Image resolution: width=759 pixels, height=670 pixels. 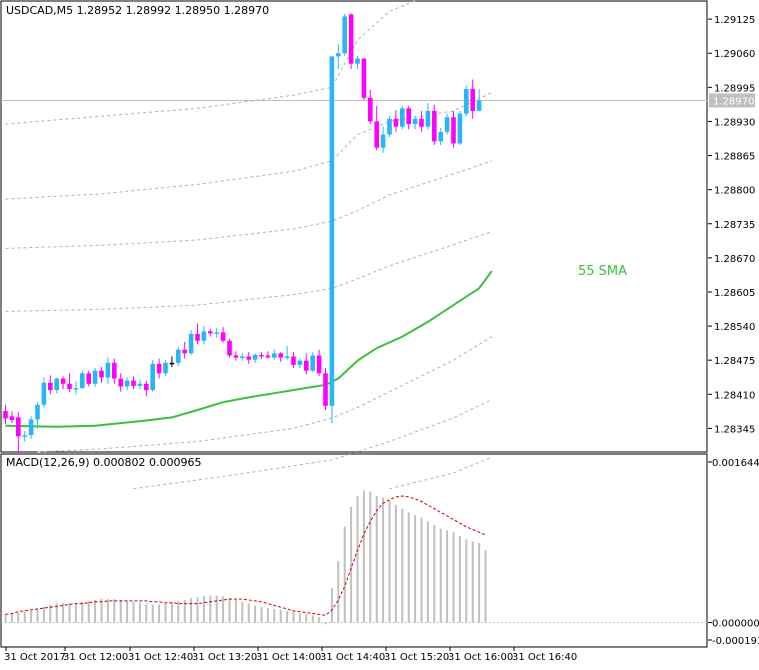 What do you see at coordinates (734, 157) in the screenshot?
I see `price-axis-label: 1.28865` at bounding box center [734, 157].